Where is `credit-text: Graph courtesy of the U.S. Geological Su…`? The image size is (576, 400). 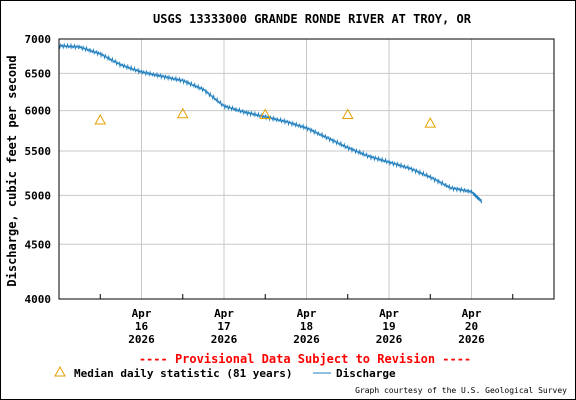 credit-text: Graph courtesy of the U.S. Geological Su… is located at coordinates (461, 390).